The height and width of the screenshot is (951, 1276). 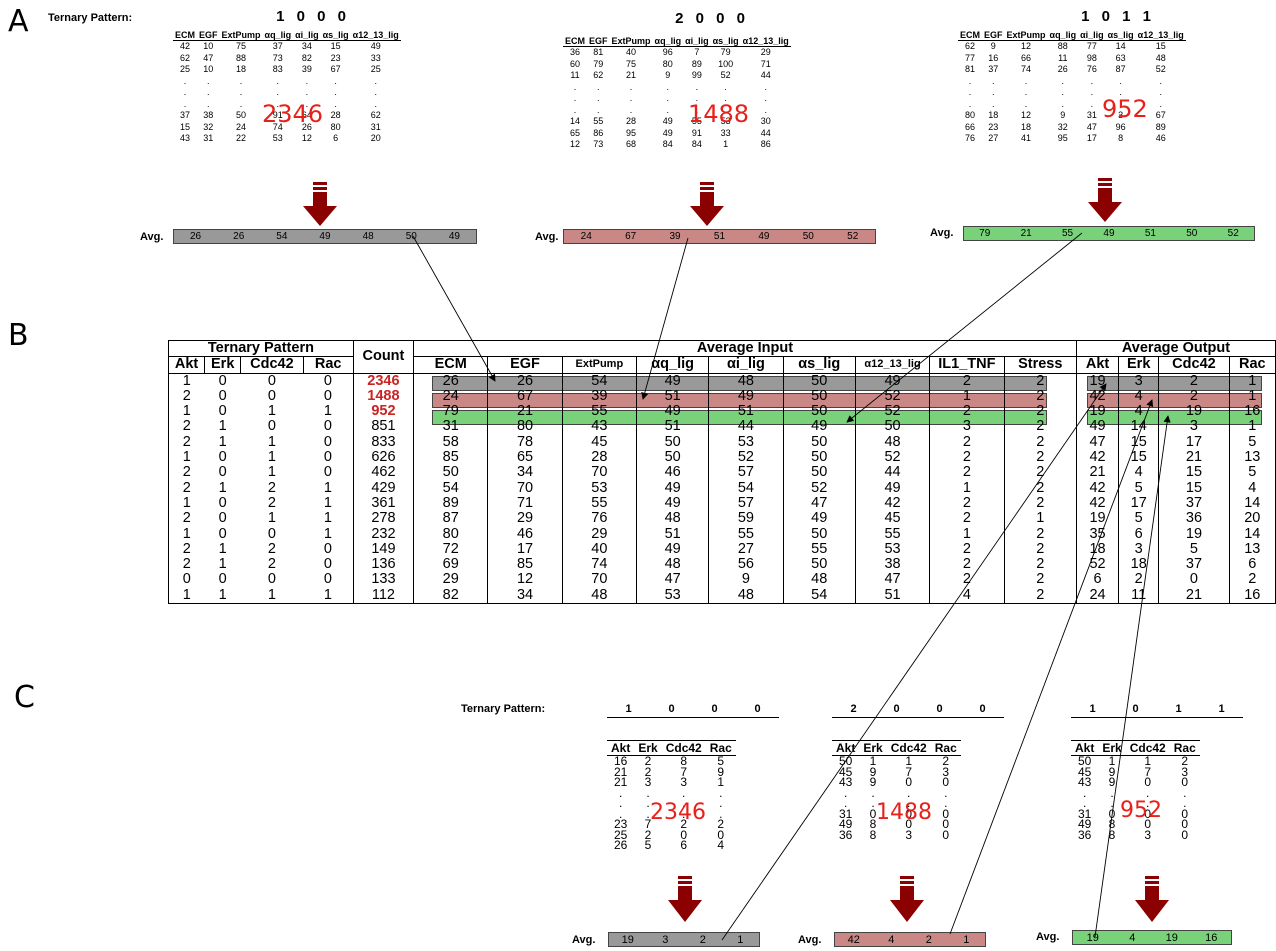 I want to click on table-row: 60 79 75 80 89 100 71, so click(x=677, y=65).